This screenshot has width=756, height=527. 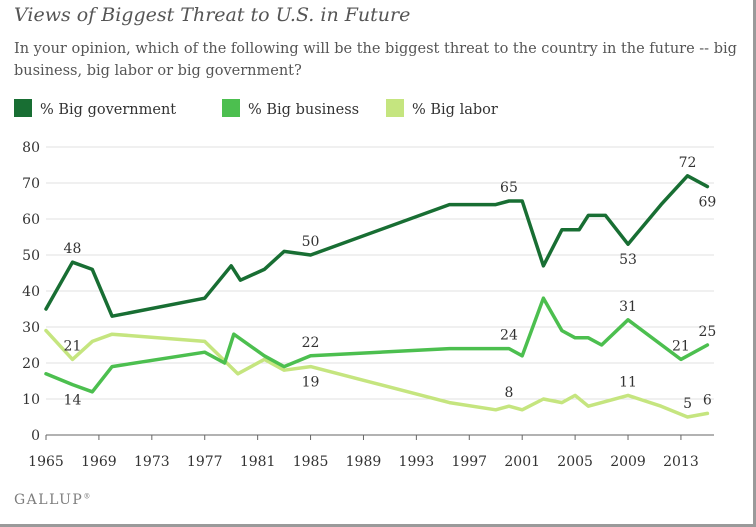 What do you see at coordinates (628, 260) in the screenshot?
I see `data-label-big-government-53: 53` at bounding box center [628, 260].